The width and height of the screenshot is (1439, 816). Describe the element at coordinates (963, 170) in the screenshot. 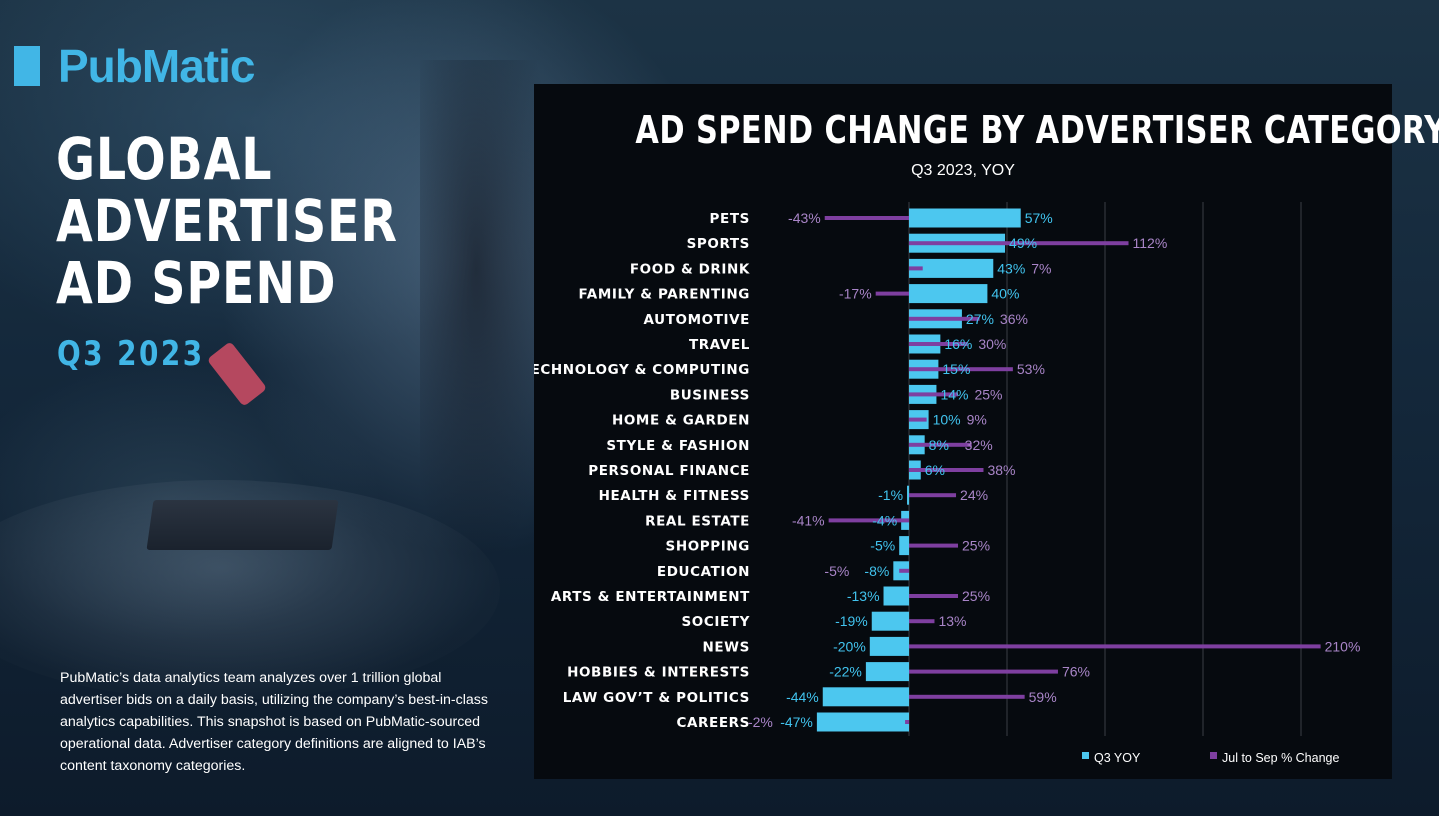

I see `chart-subtitle: Q3 2023, YOY` at that location.